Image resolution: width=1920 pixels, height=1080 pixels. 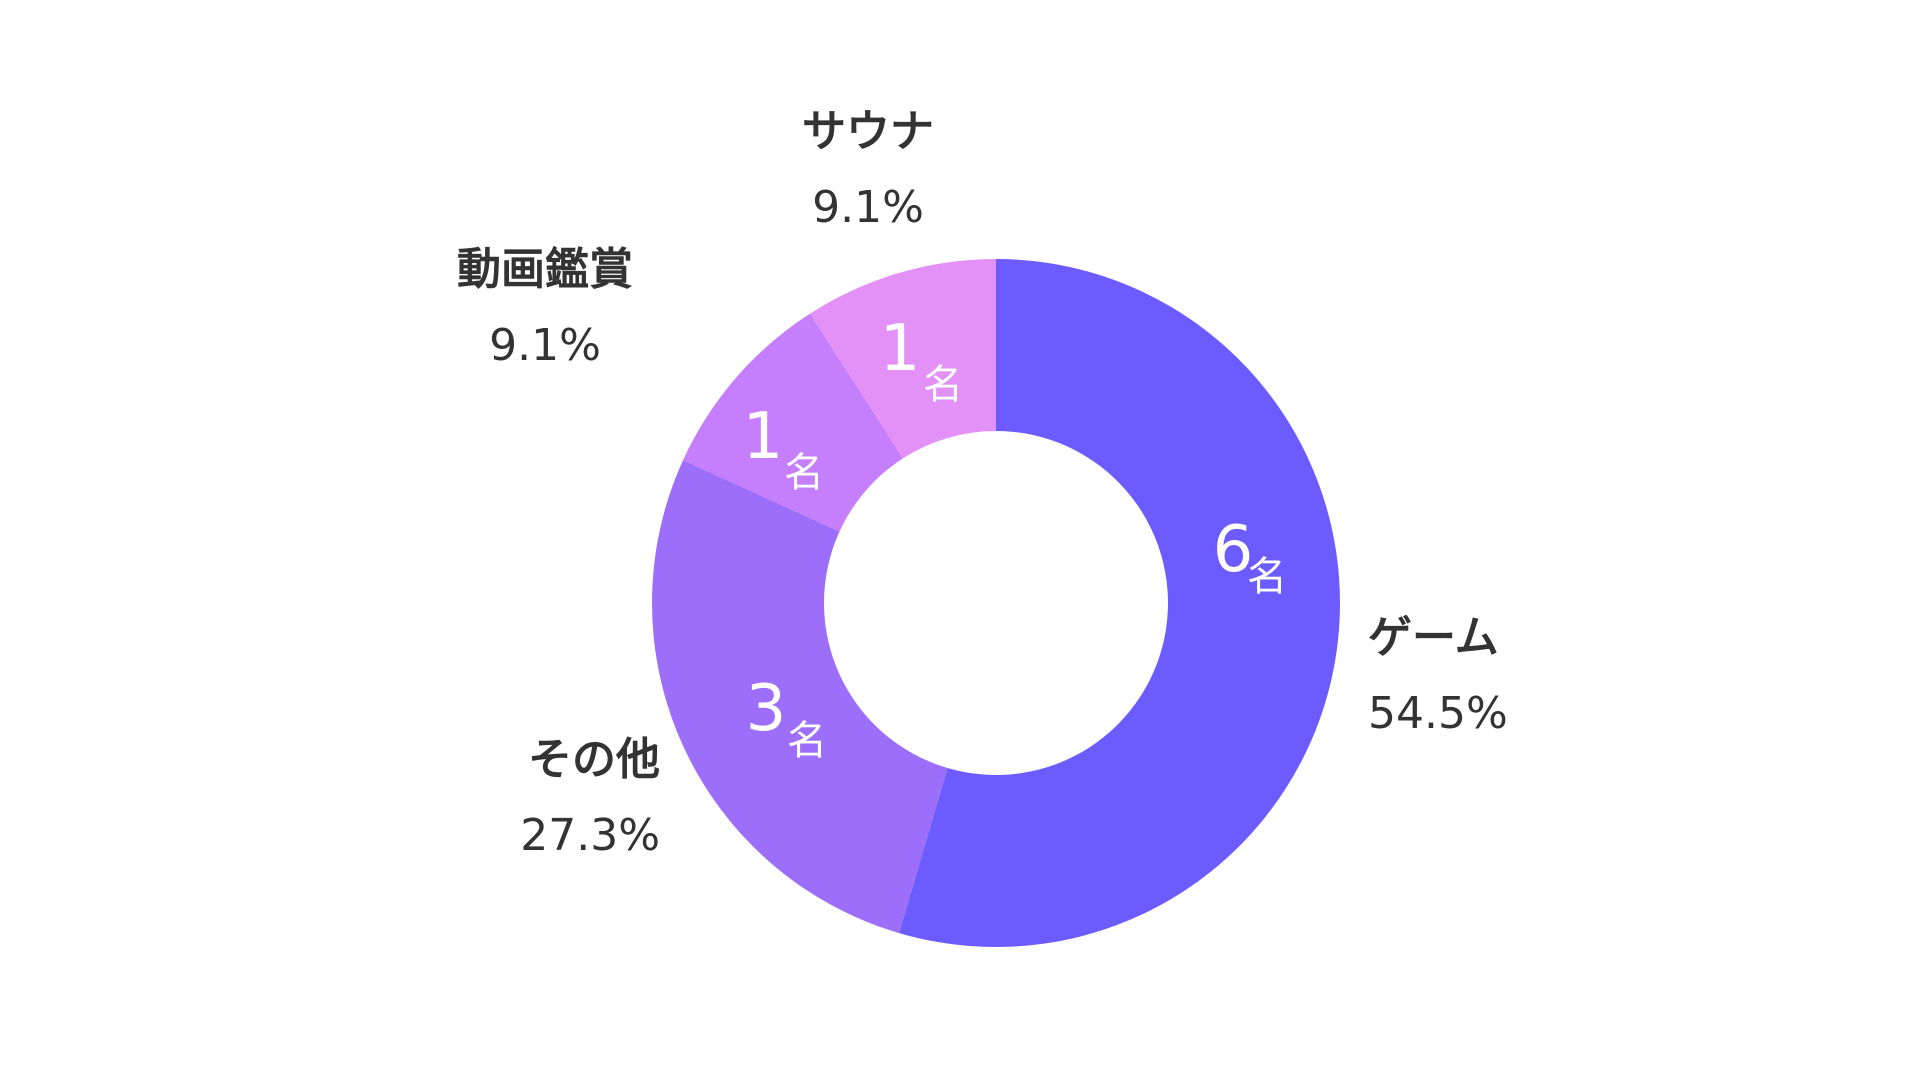 What do you see at coordinates (868, 169) in the screenshot?
I see `category-label-sauna: サウナ 9.1%` at bounding box center [868, 169].